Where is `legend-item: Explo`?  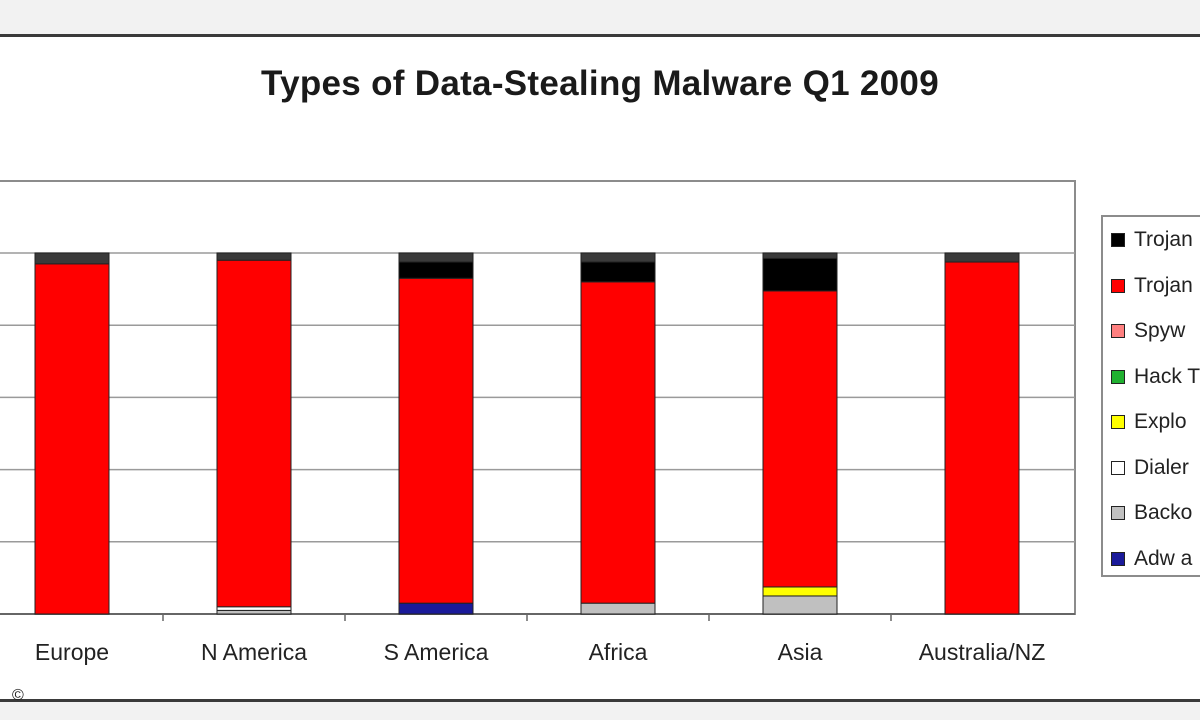
legend-item: Explo is located at coordinates (1149, 422).